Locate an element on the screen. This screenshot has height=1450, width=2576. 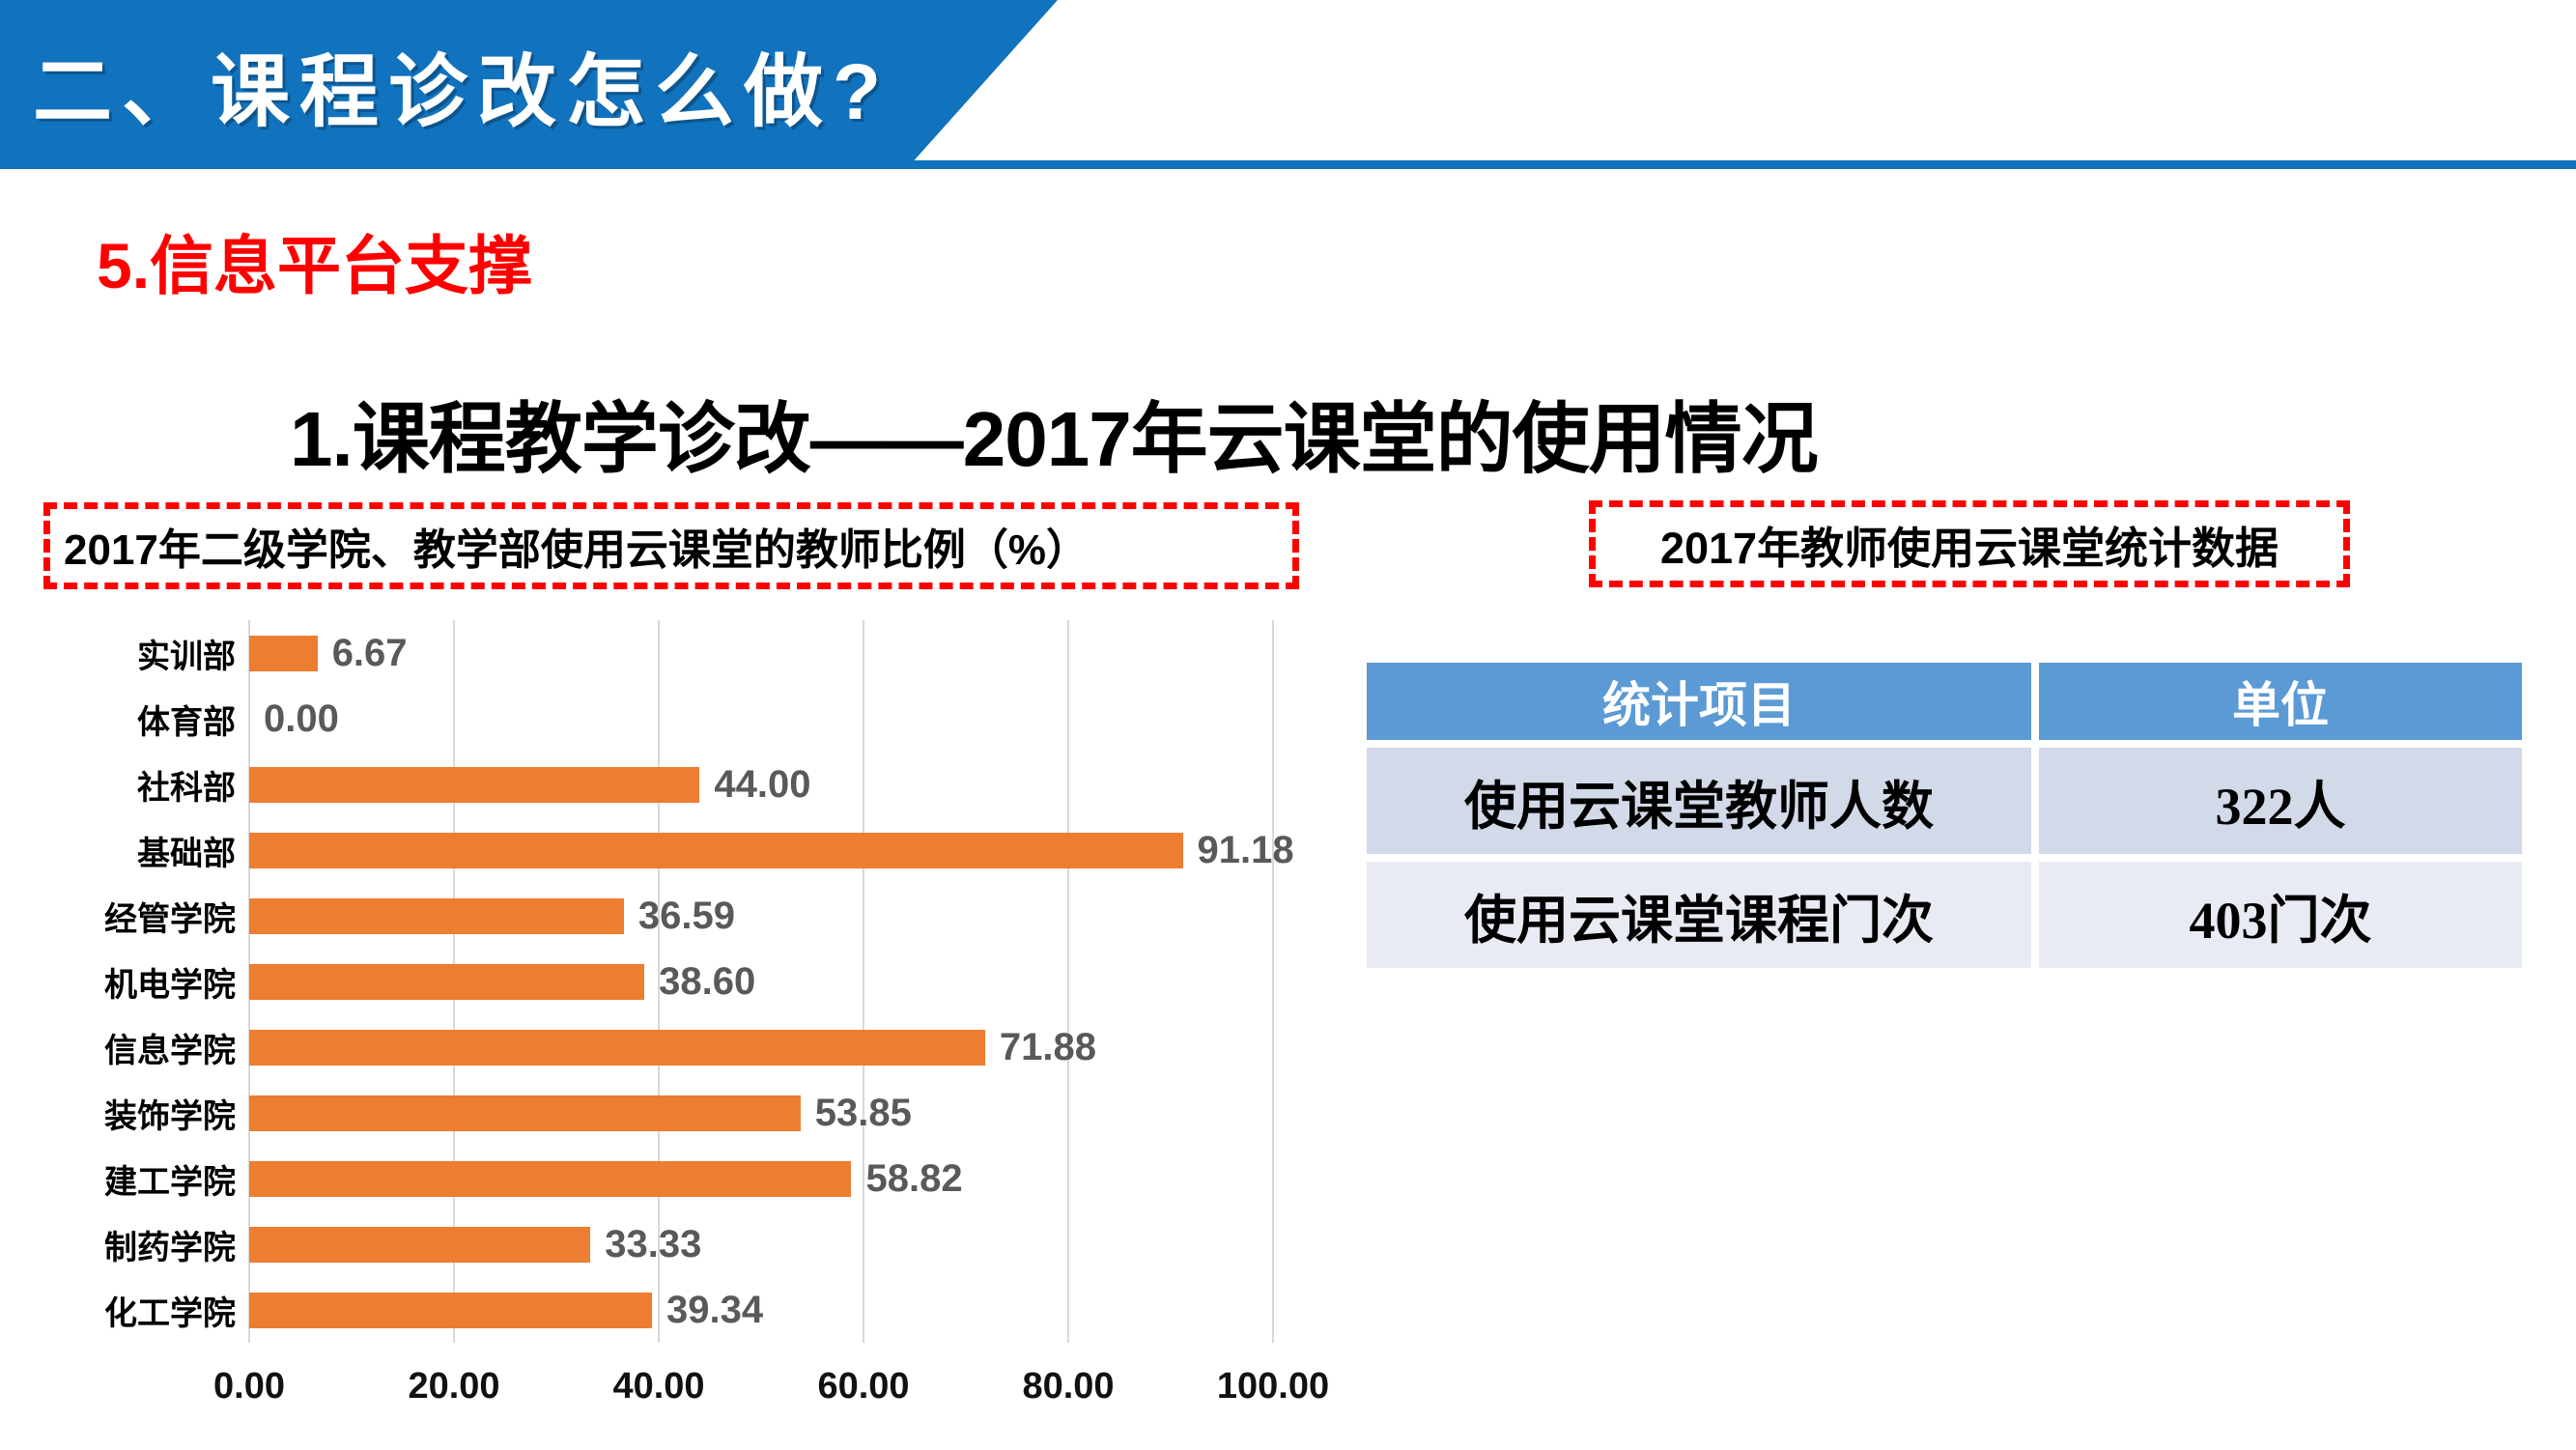
table-cell: 使用云课堂教师人数 is located at coordinates (1699, 801).